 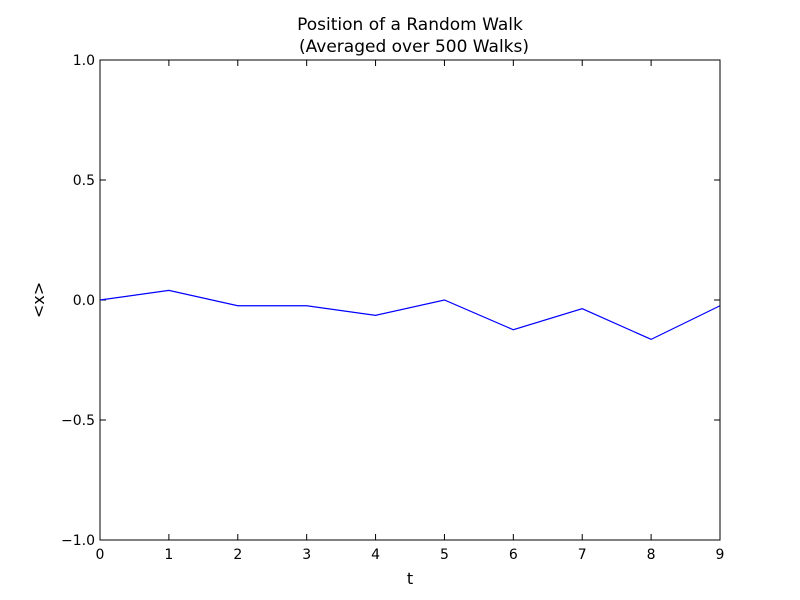 I want to click on x-tick-label: 8, so click(x=651, y=555).